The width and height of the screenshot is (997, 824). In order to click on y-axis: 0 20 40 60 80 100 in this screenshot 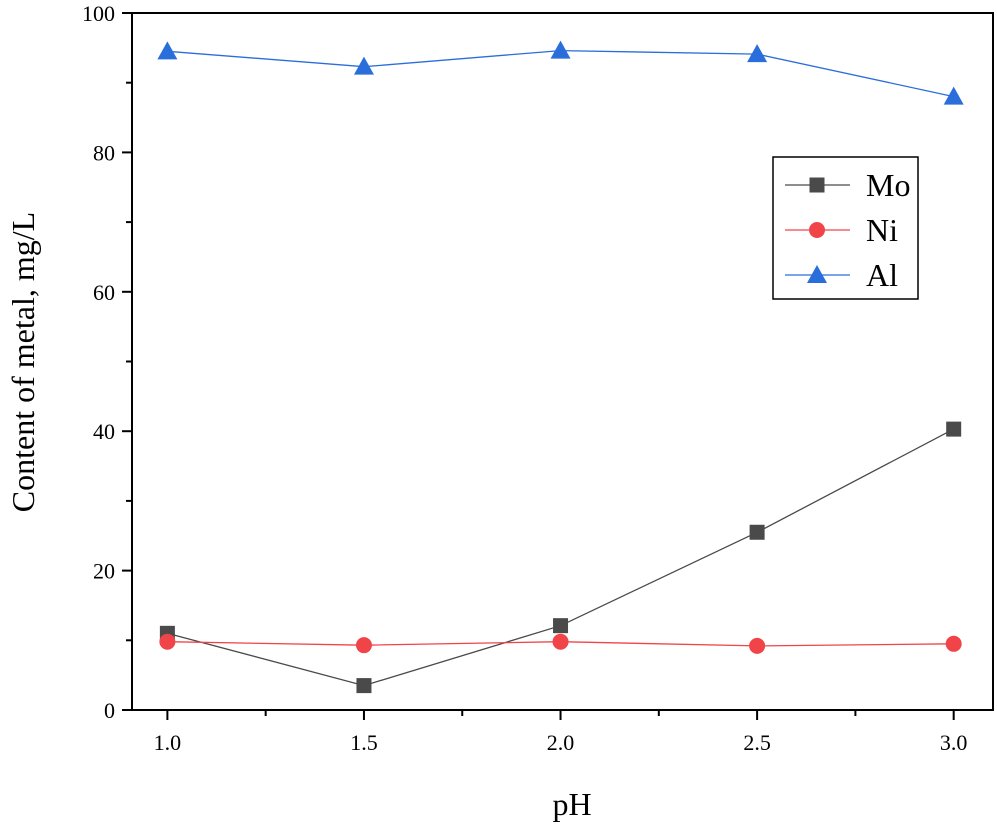, I will do `click(107, 362)`.